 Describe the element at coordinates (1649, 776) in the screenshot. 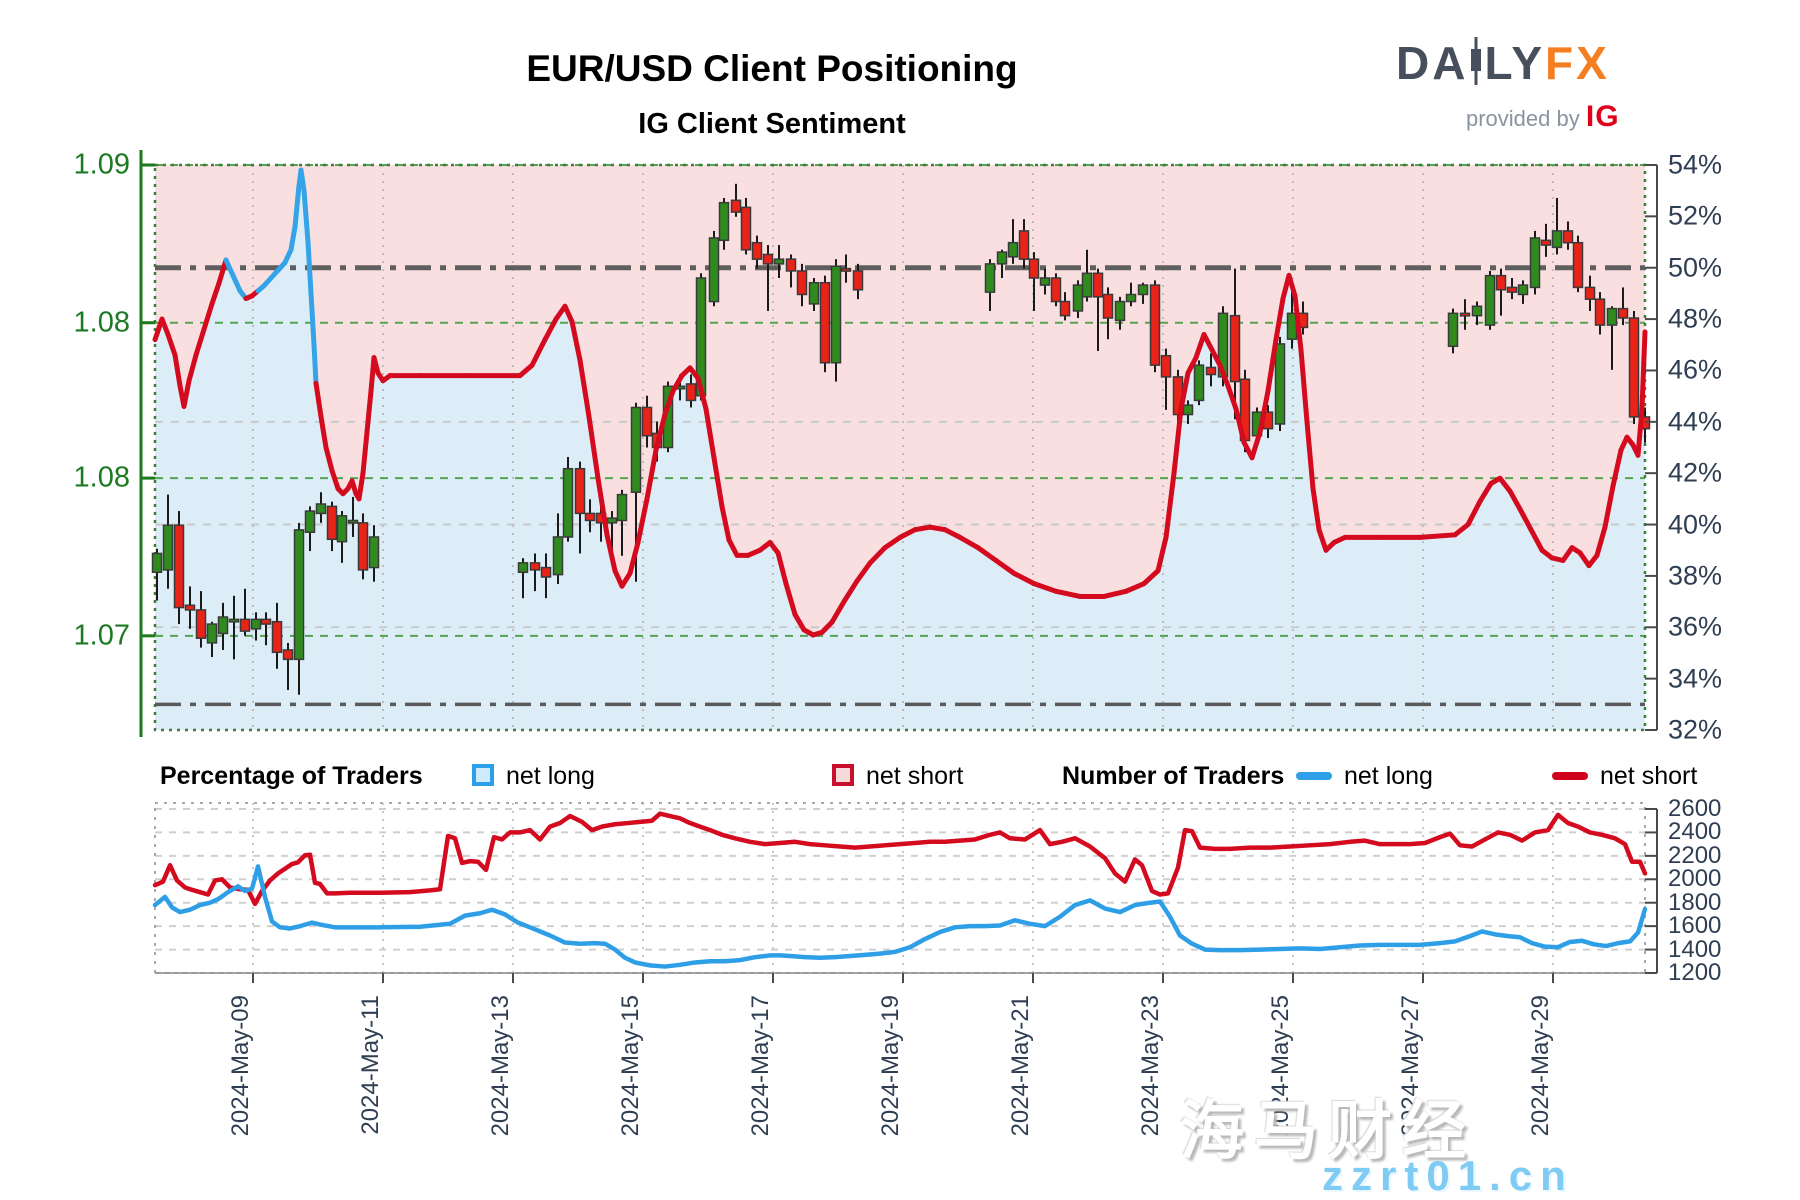

I see `legend-num-netshort-label: net short` at that location.